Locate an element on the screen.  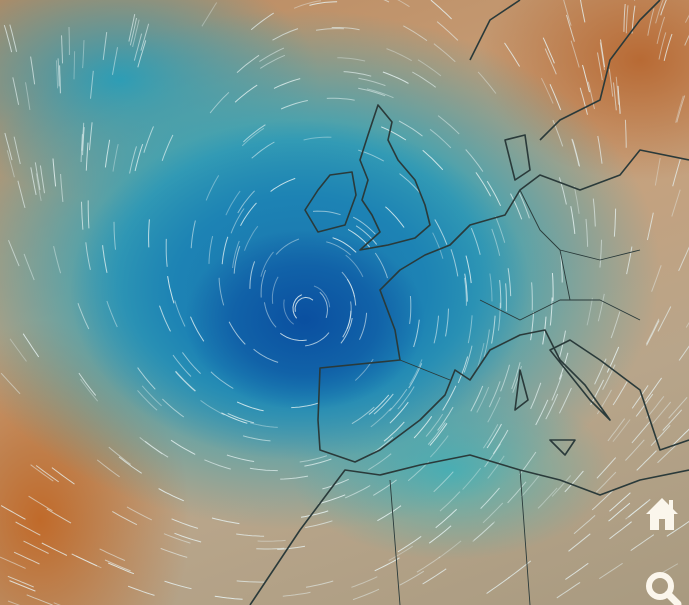
coast-britain is located at coordinates (395, 177).